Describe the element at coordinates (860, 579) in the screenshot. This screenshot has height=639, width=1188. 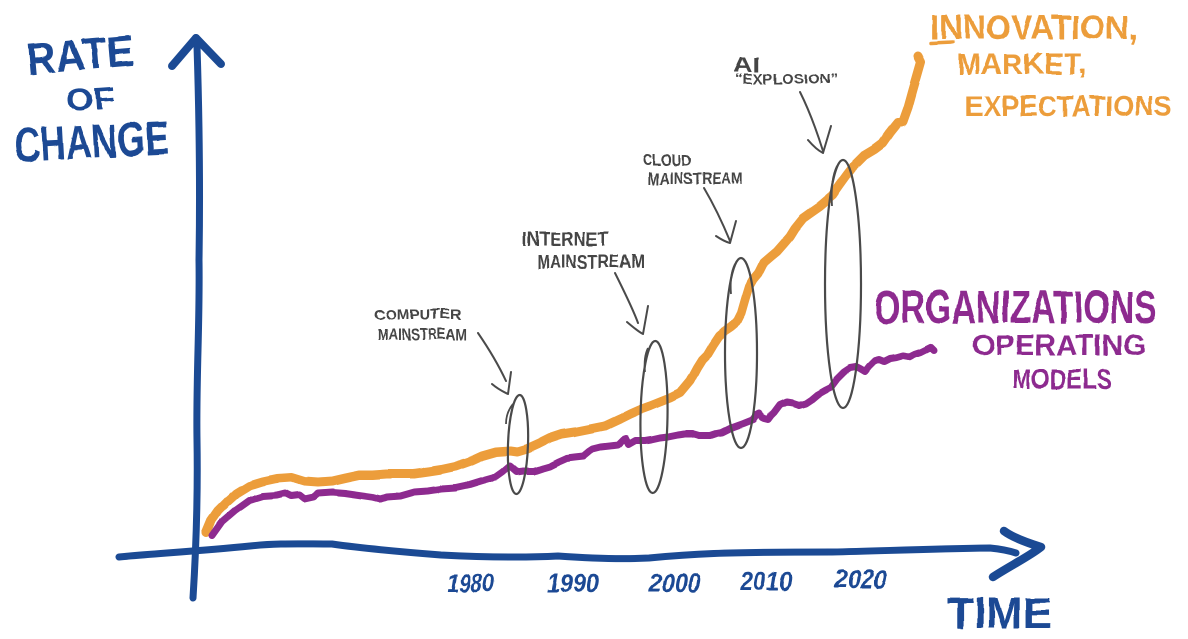
I see `svg-text: 2020` at that location.